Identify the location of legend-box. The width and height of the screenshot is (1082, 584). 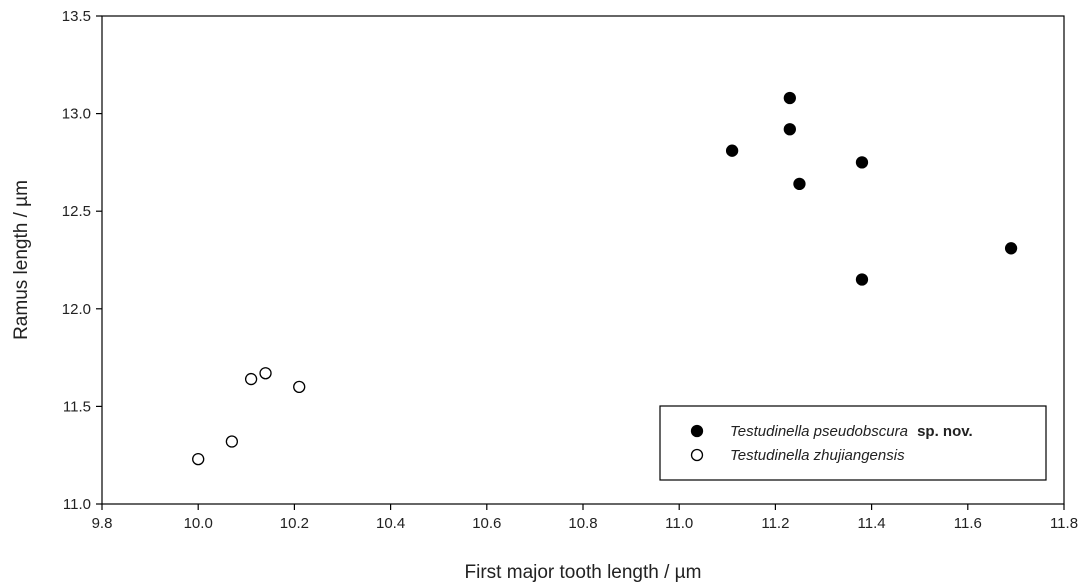
(853, 443).